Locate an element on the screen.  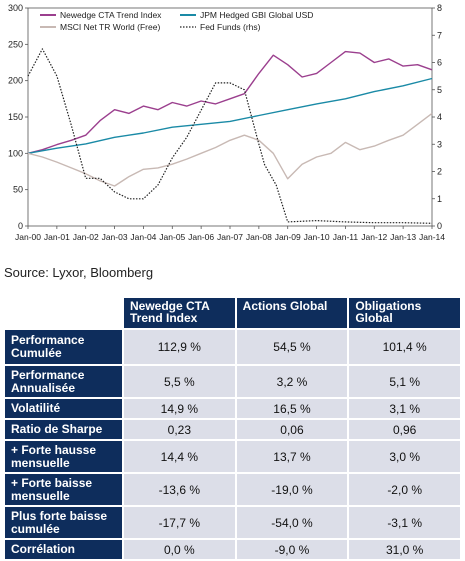
x-tick-label: Jan-12 is located at coordinates (374, 237).